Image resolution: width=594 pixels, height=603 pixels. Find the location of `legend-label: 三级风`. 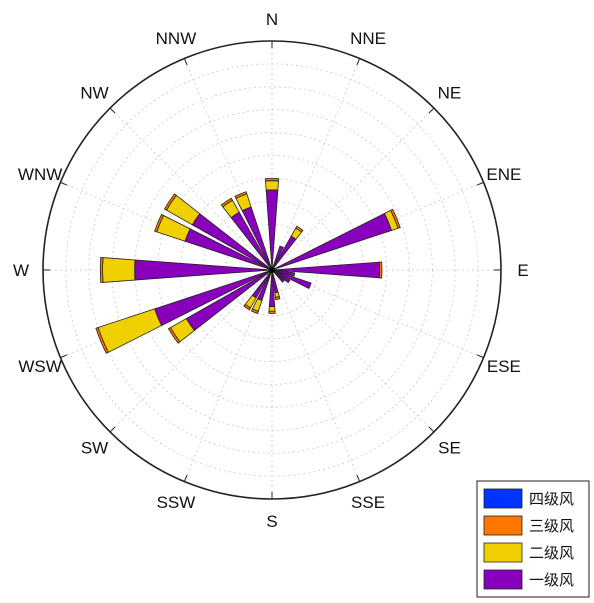

legend-label: 三级风 is located at coordinates (551, 526).